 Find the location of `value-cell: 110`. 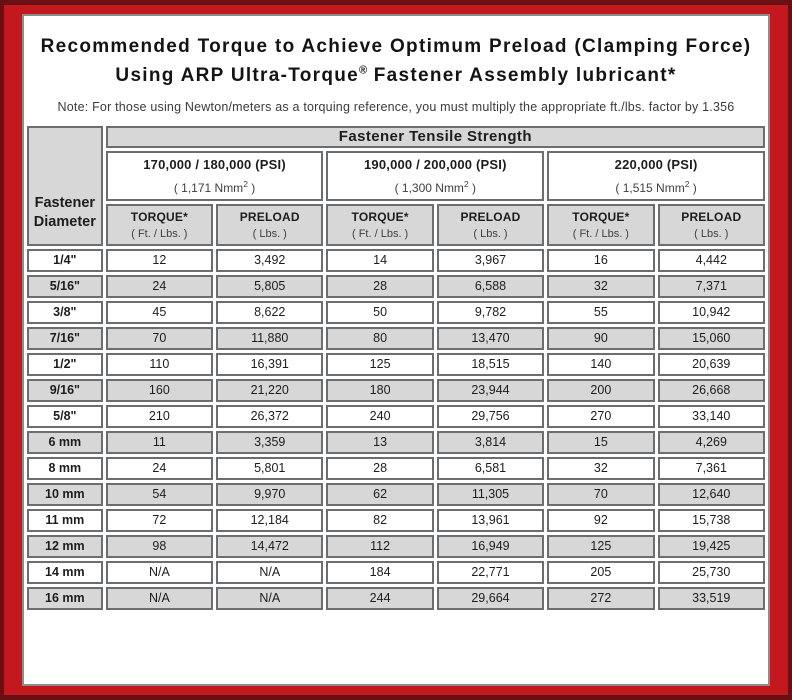

value-cell: 110 is located at coordinates (159, 364).